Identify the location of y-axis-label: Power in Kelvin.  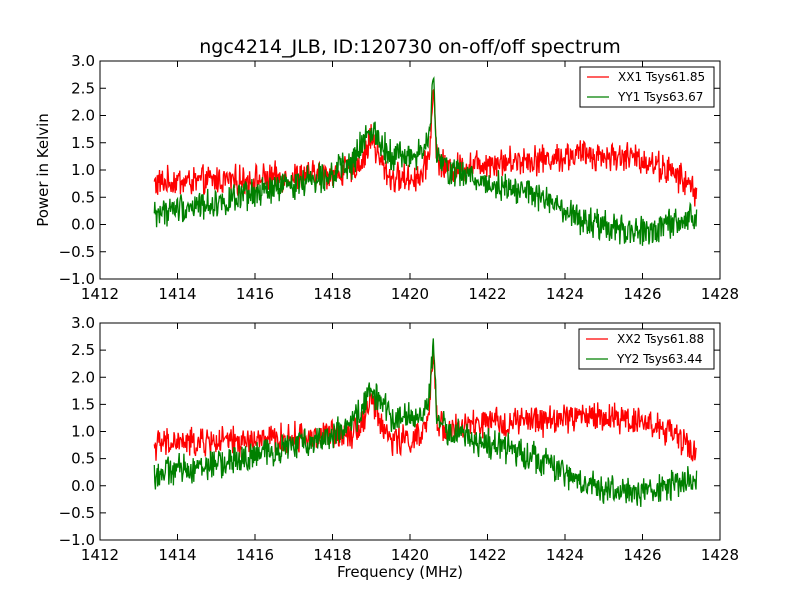
(43, 170).